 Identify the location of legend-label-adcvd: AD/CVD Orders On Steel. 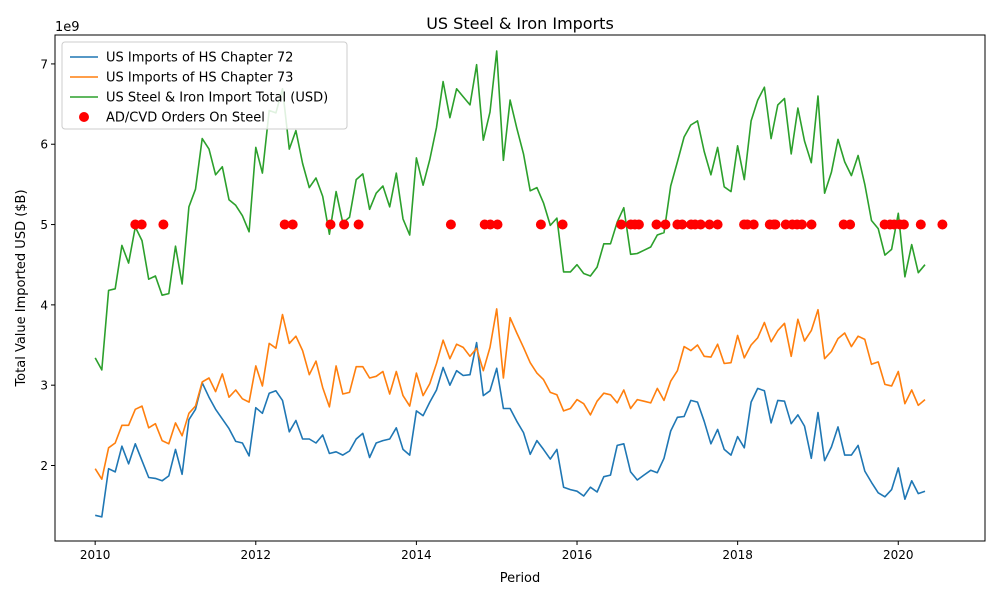
(185, 118).